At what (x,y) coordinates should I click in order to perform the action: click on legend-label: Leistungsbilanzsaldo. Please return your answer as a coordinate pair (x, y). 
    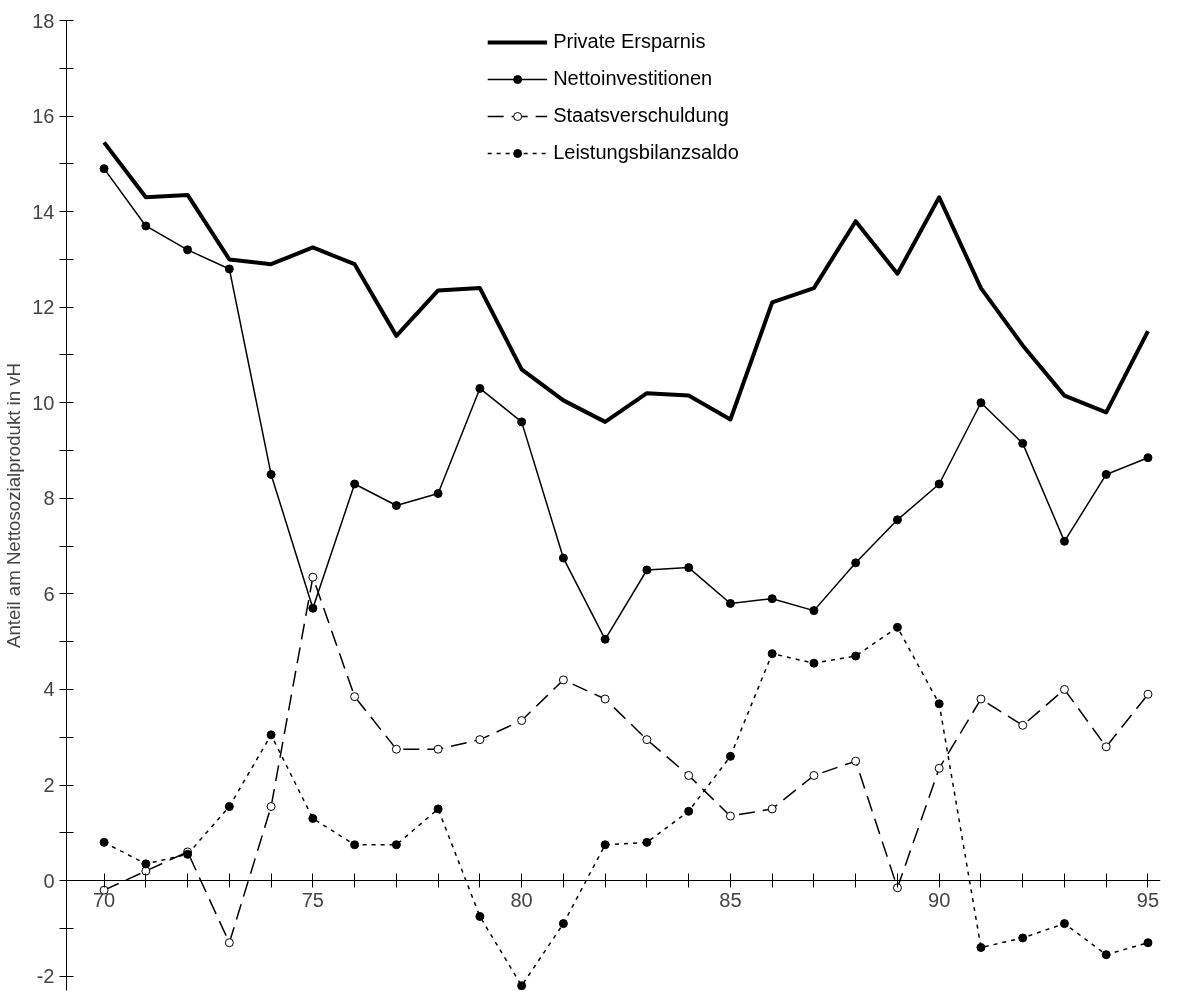
    Looking at the image, I should click on (646, 152).